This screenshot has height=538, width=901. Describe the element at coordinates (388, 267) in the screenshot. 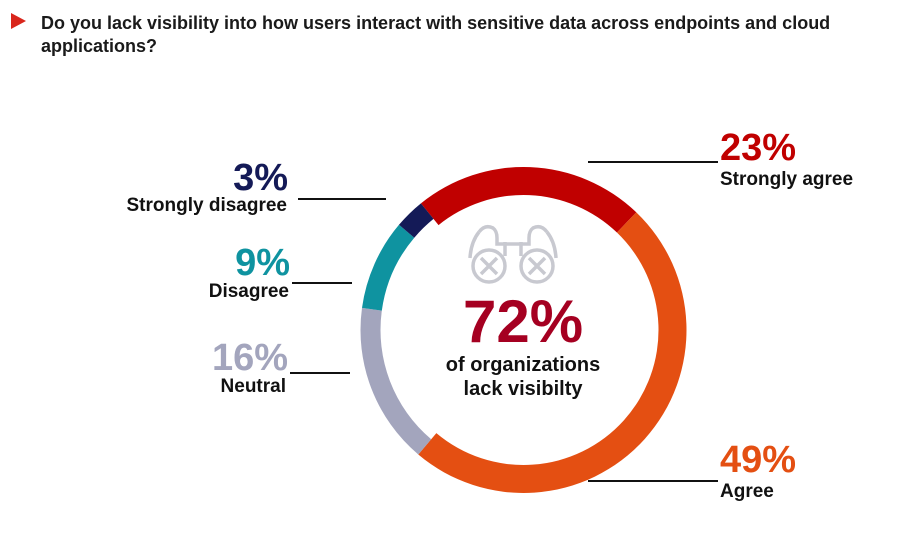

I see `slice-disagree` at that location.